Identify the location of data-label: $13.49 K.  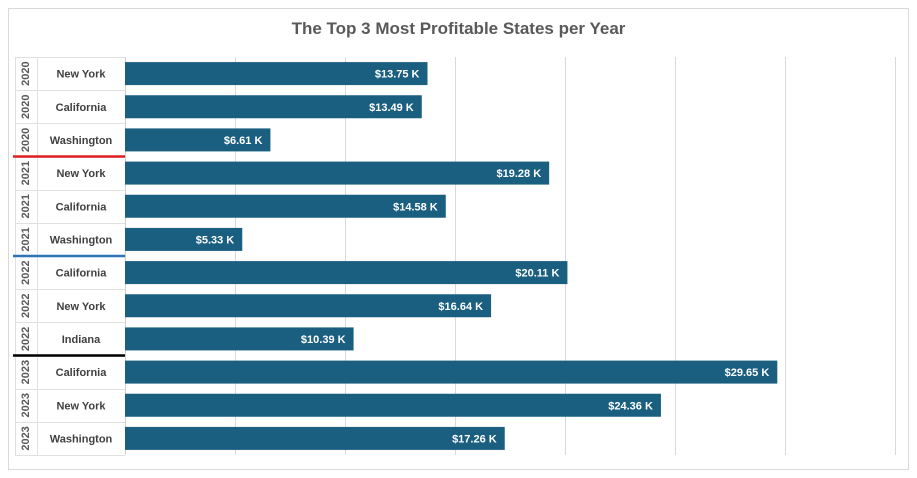
(391, 108).